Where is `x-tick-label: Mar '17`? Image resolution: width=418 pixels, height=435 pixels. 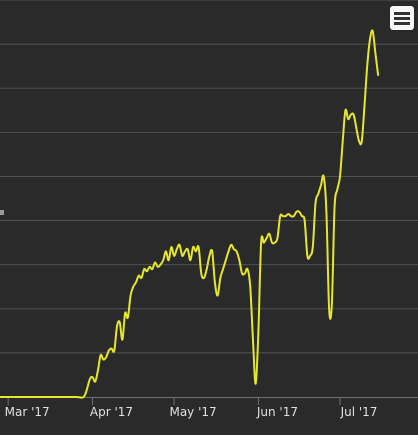 x-tick-label: Mar '17 is located at coordinates (27, 412).